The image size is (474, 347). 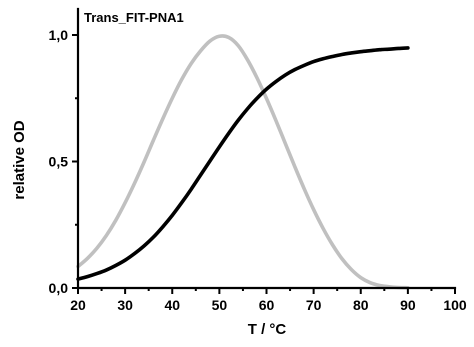 What do you see at coordinates (59, 162) in the screenshot?
I see `y-tick-label: 0,5` at bounding box center [59, 162].